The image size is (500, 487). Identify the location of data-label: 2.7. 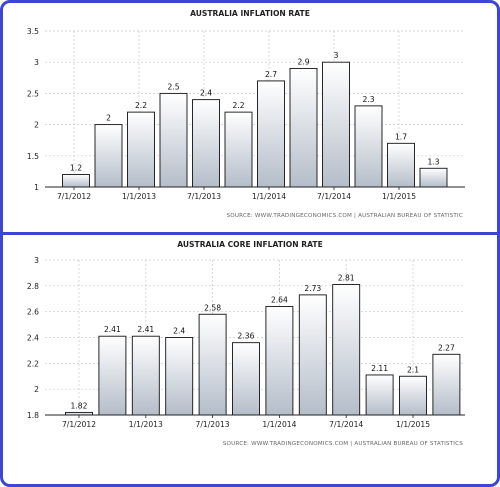
(271, 74).